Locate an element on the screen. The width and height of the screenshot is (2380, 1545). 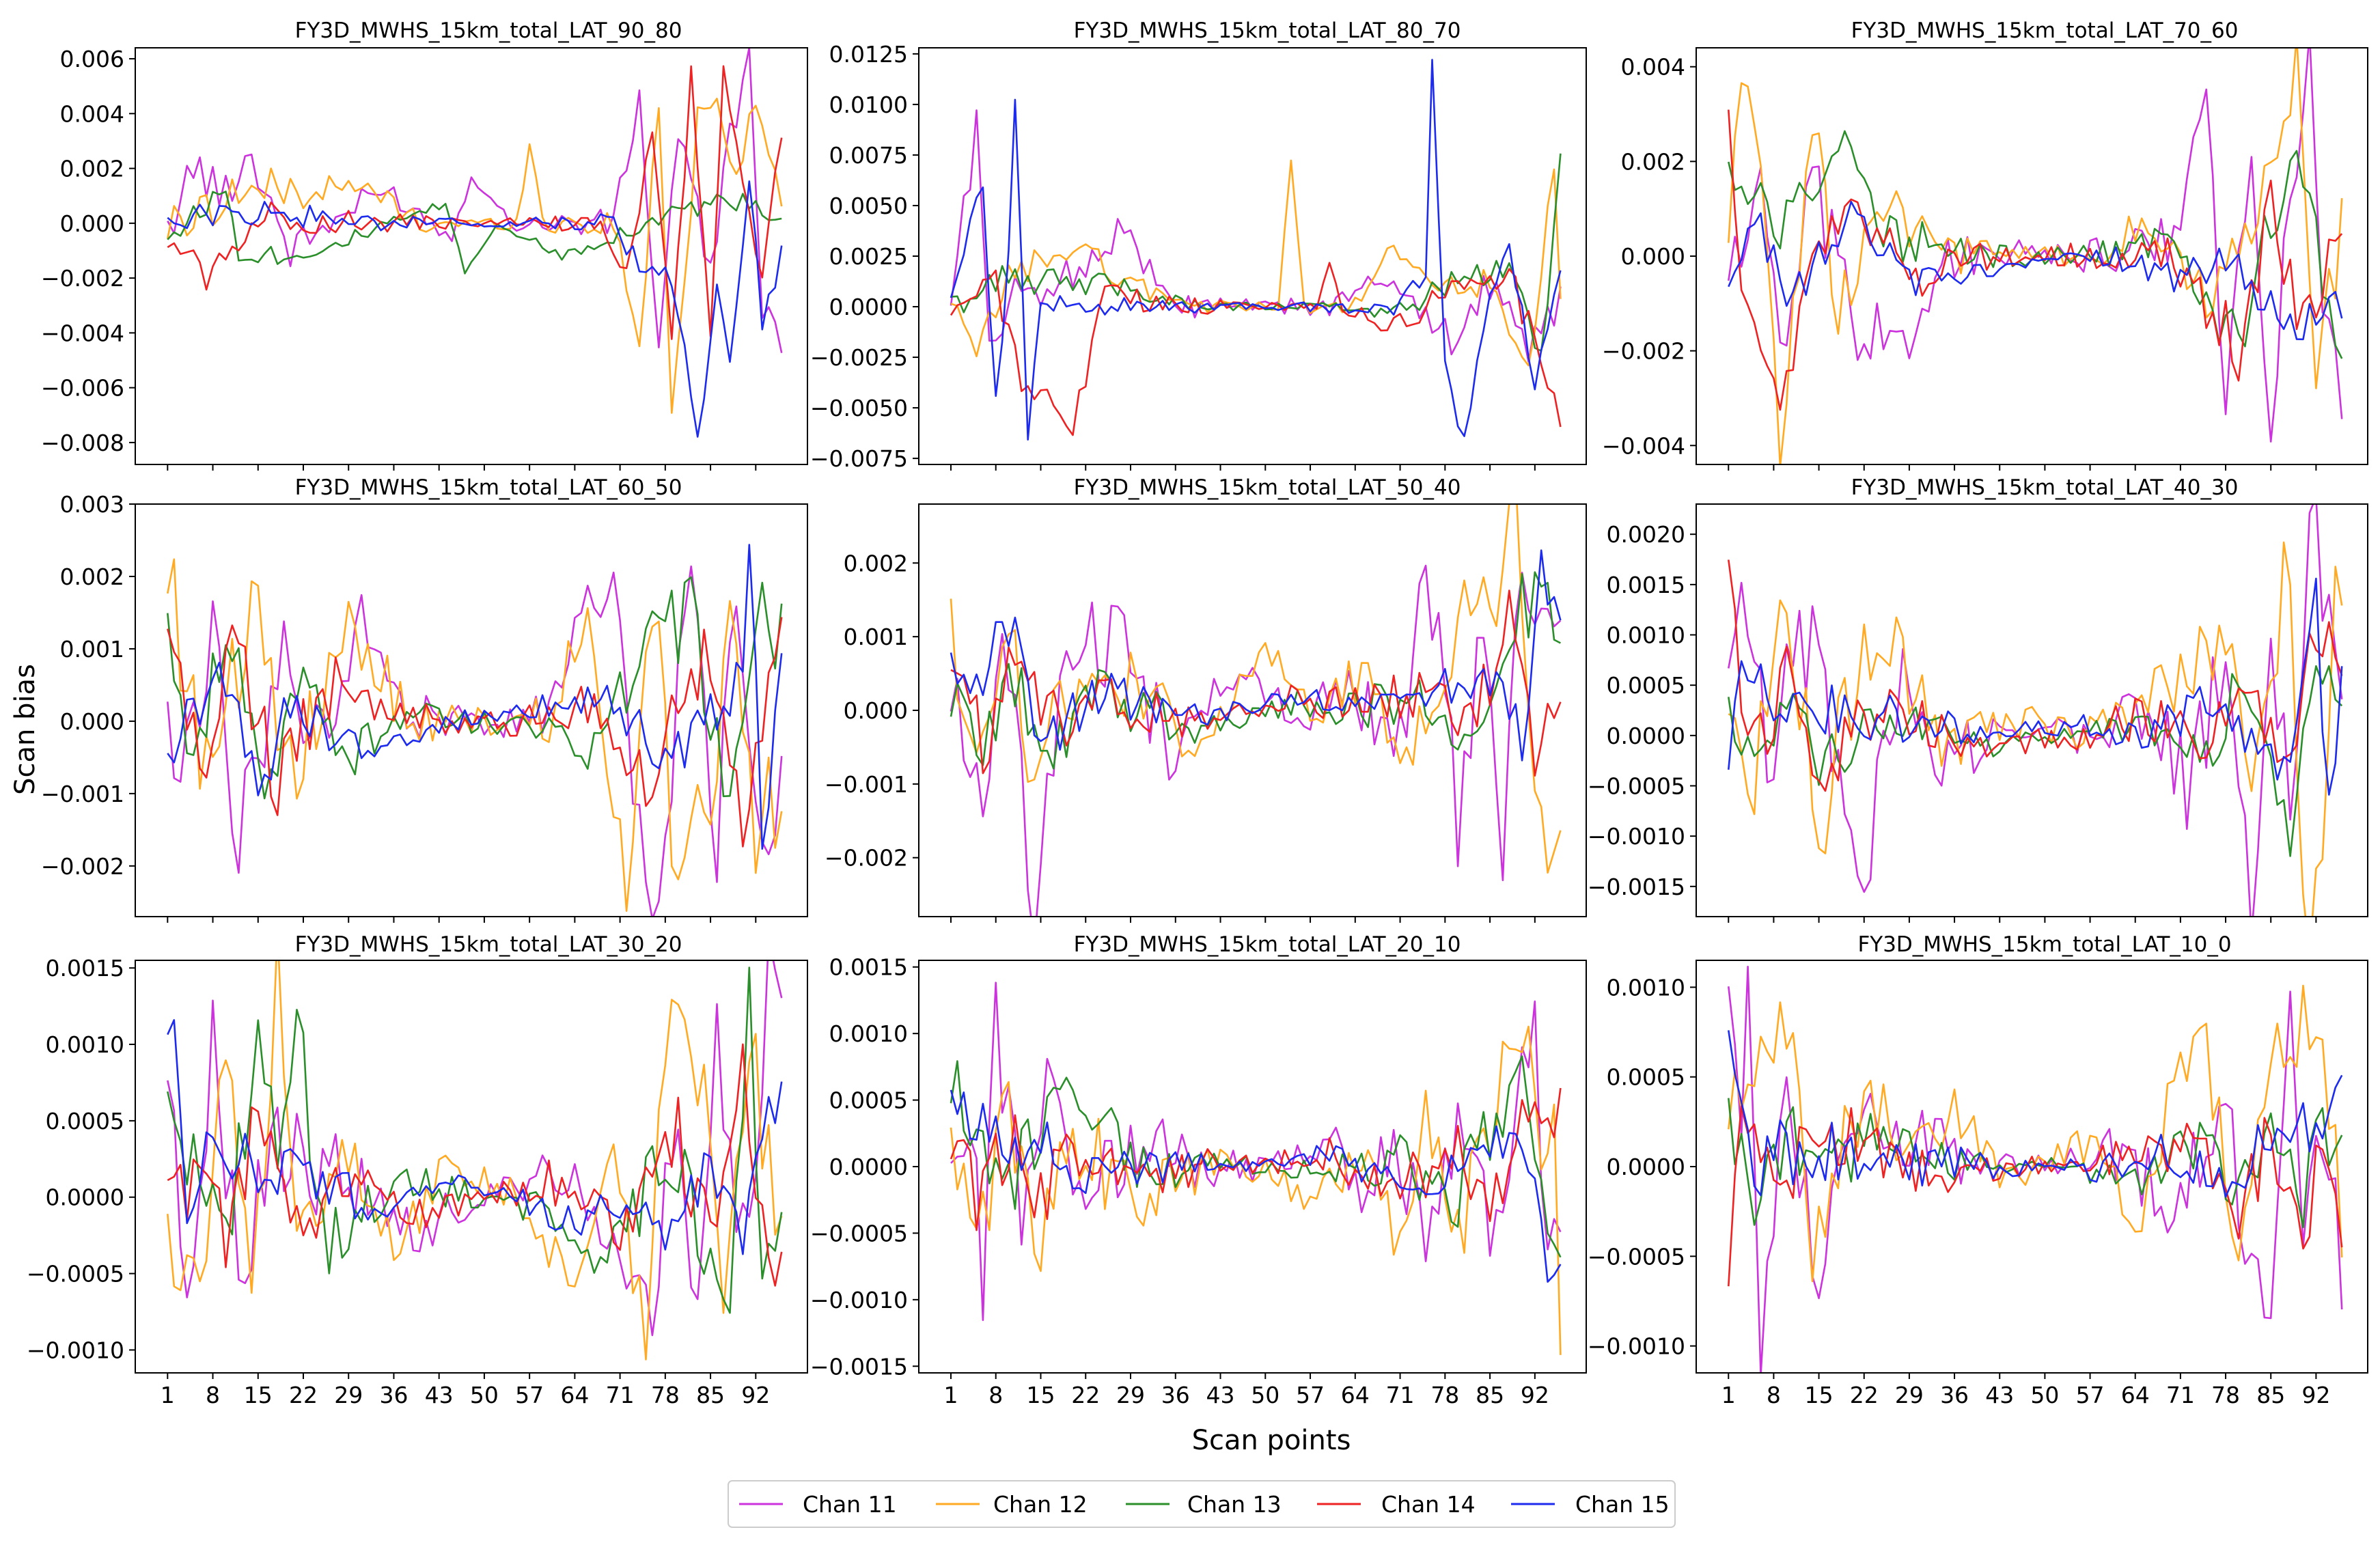
subplot-title: FY3D_MWHS_15km_total_LAT_20_10 is located at coordinates (1267, 944).